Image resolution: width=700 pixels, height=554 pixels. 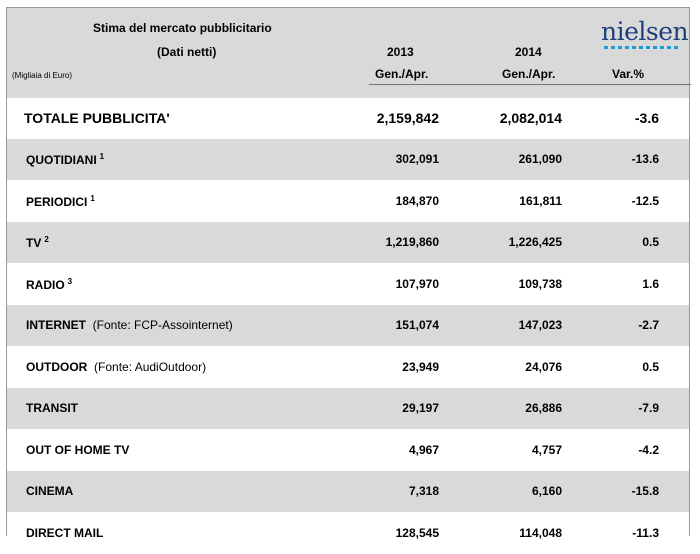 What do you see at coordinates (543, 408) in the screenshot?
I see `value-2014: 26,886` at bounding box center [543, 408].